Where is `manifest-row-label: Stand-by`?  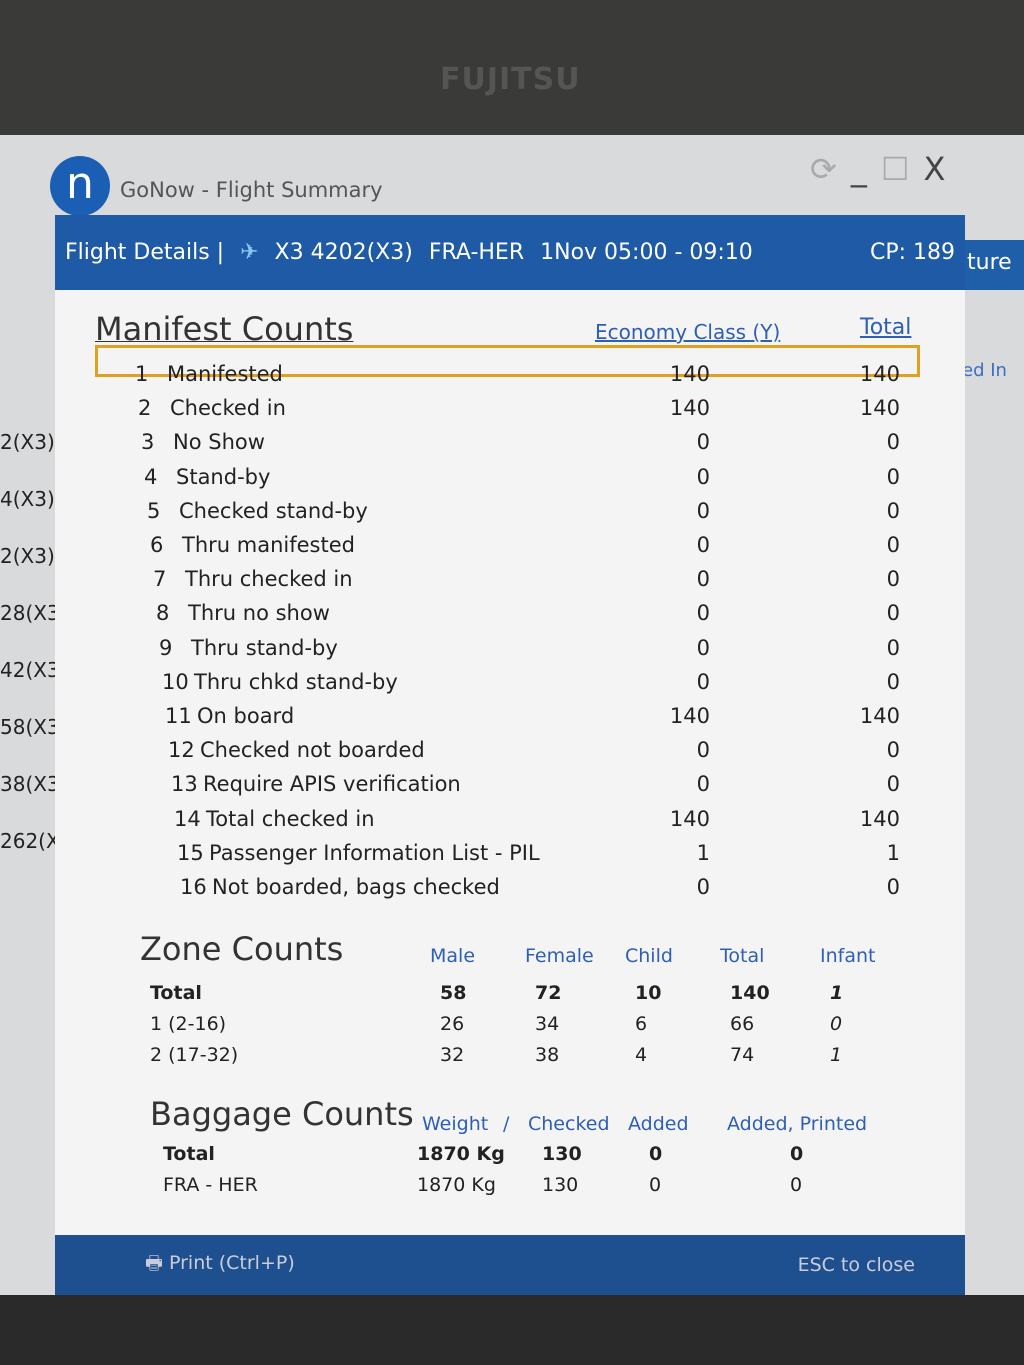 manifest-row-label: Stand-by is located at coordinates (223, 476).